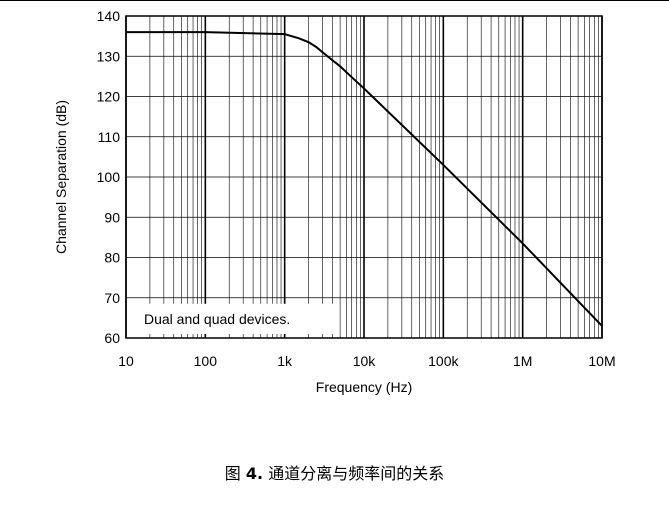 The height and width of the screenshot is (508, 669). Describe the element at coordinates (109, 56) in the screenshot. I see `y-tick-label: 130` at that location.